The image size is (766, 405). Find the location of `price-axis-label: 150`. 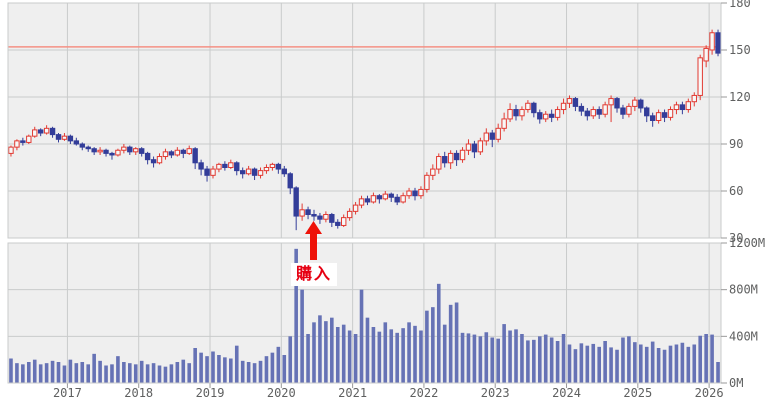

price-axis-label: 150 is located at coordinates (740, 50).